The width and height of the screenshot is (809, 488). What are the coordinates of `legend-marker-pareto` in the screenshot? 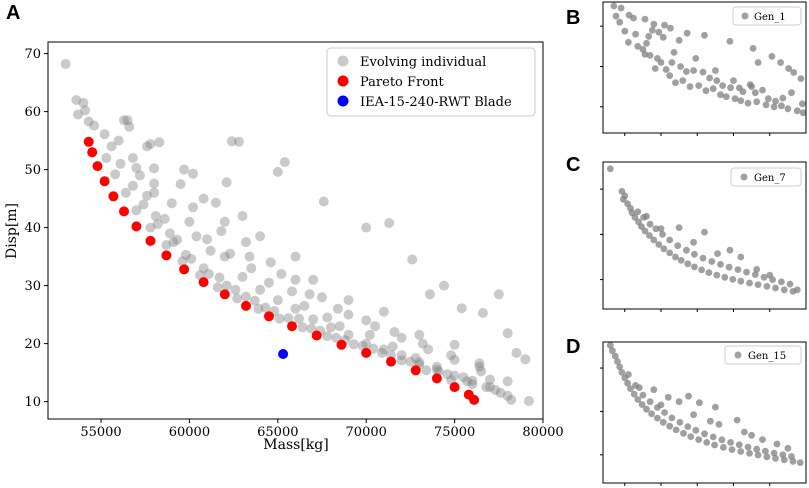 It's located at (343, 81).